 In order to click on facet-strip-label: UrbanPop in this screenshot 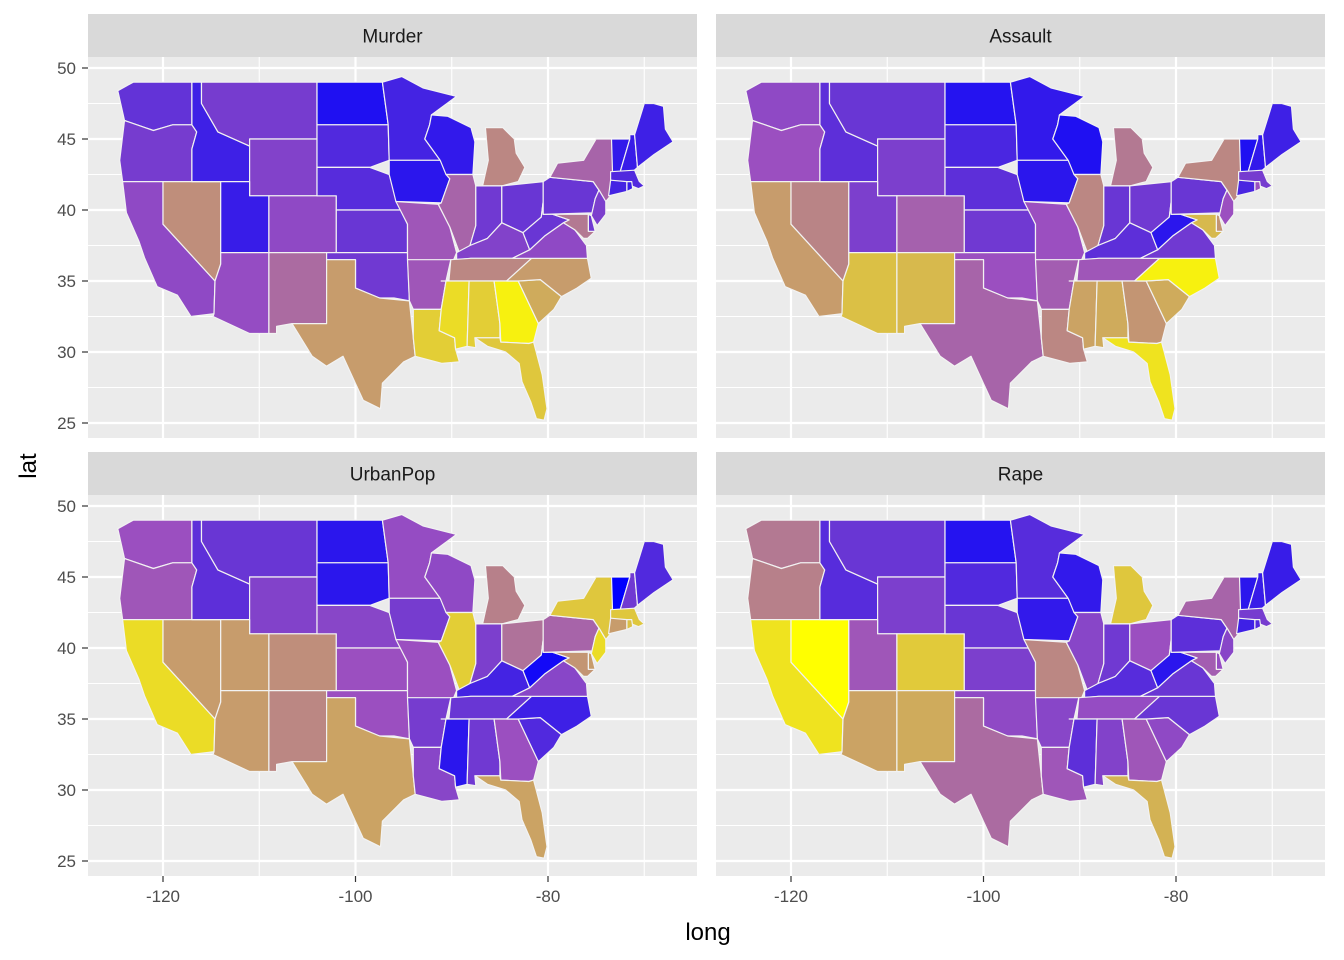, I will do `click(393, 475)`.